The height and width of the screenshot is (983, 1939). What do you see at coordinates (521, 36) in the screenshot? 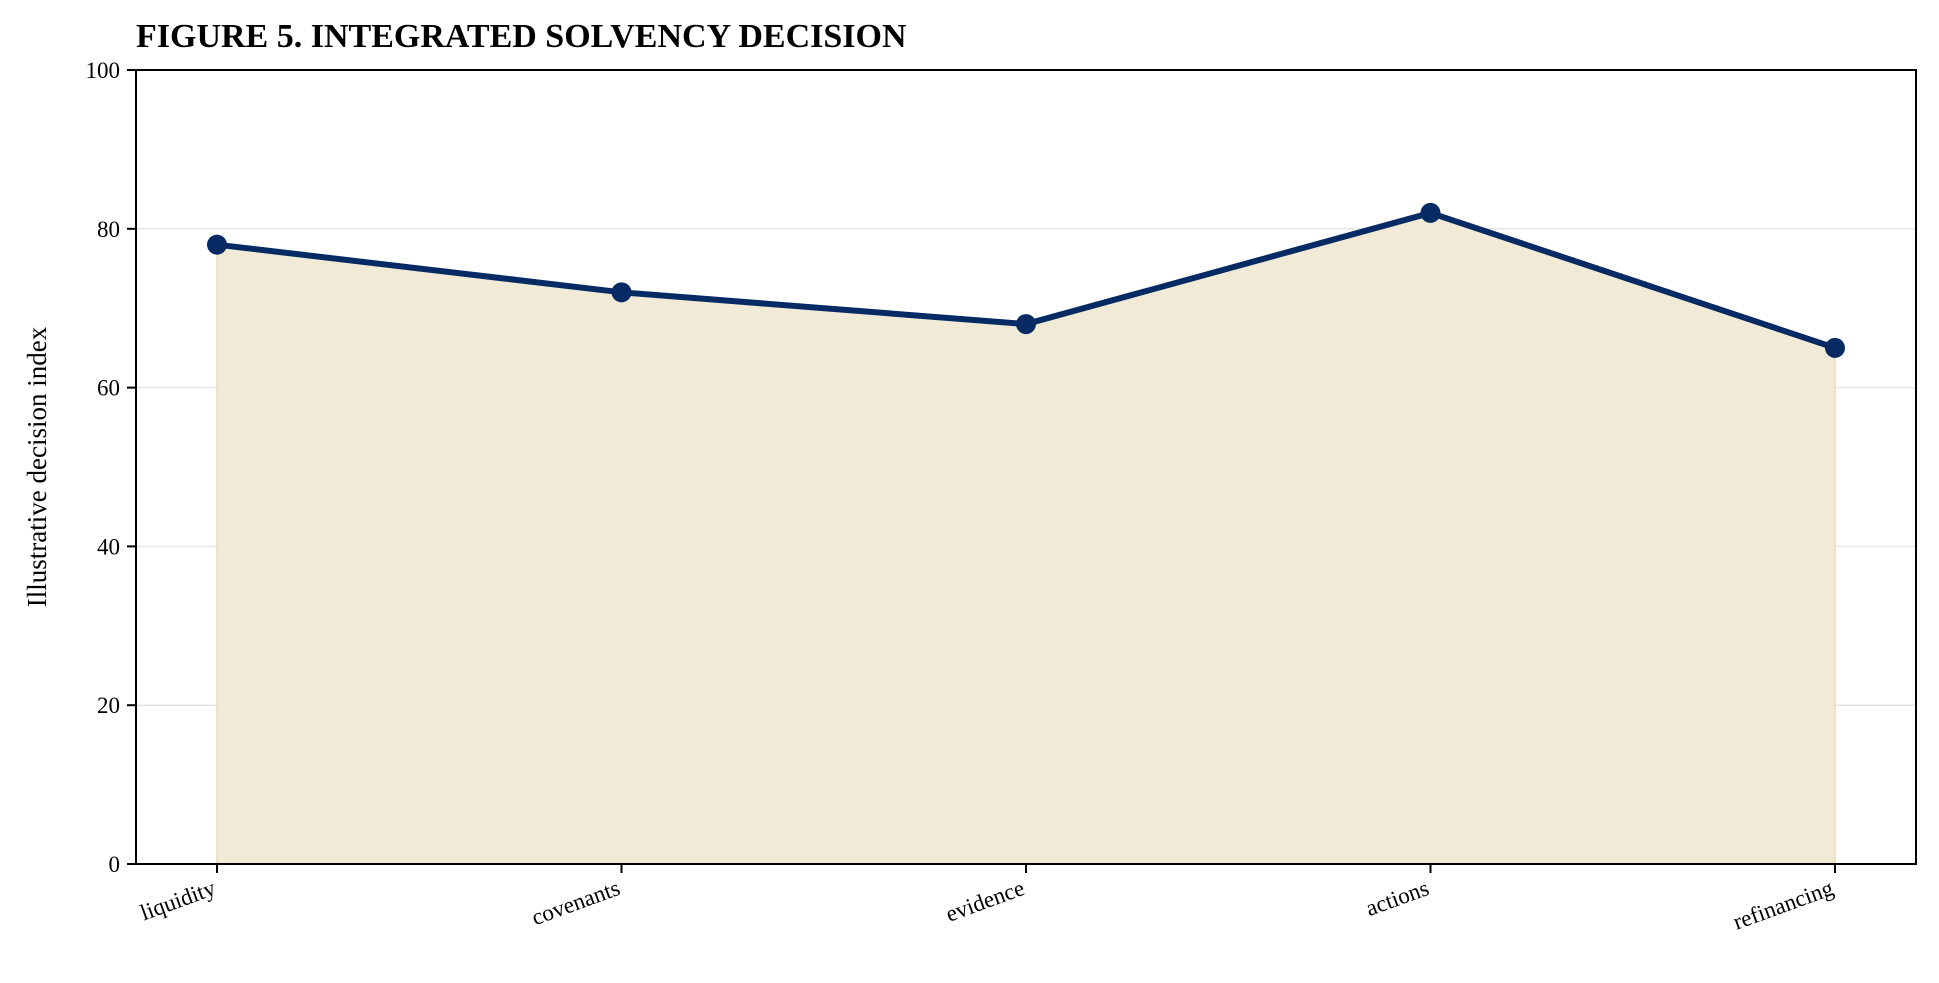
I see `chart-title: FIGURE 5. INTEGRATED SOLVENCY DECISION` at bounding box center [521, 36].